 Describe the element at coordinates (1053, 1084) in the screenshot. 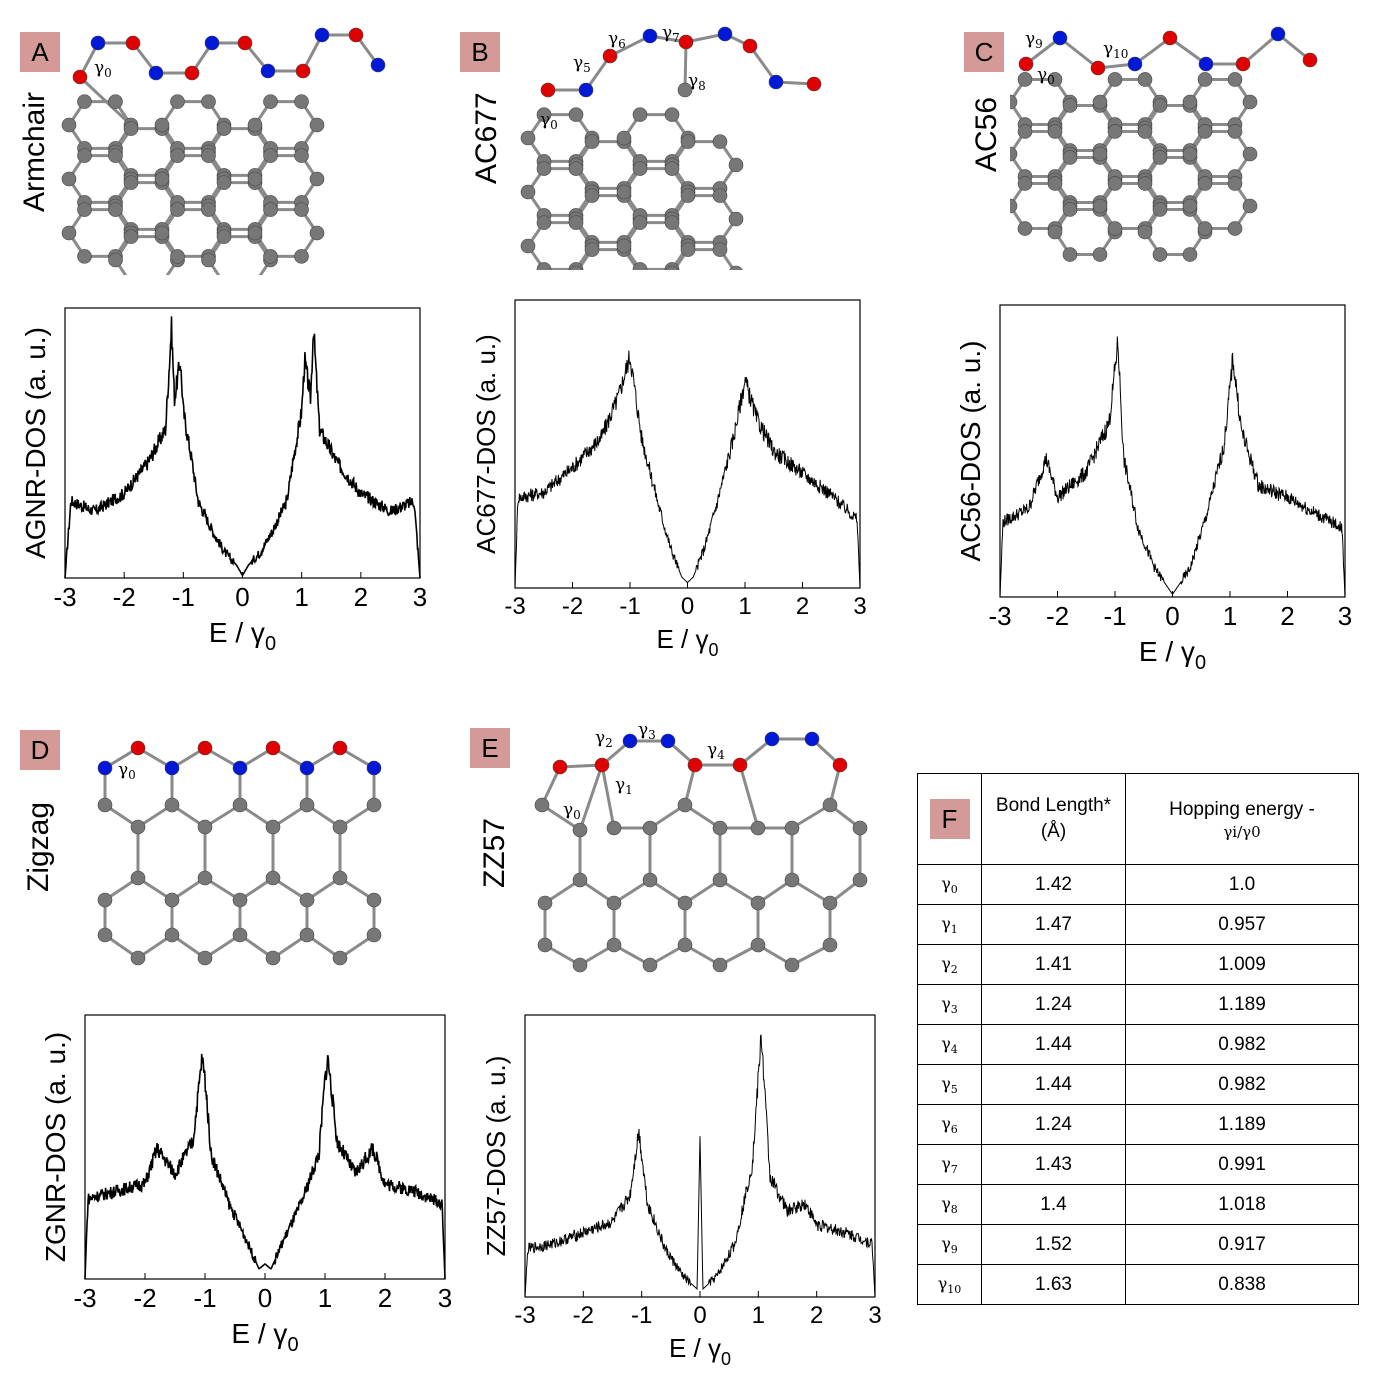

I see `bond-length-cell: 1.44` at that location.